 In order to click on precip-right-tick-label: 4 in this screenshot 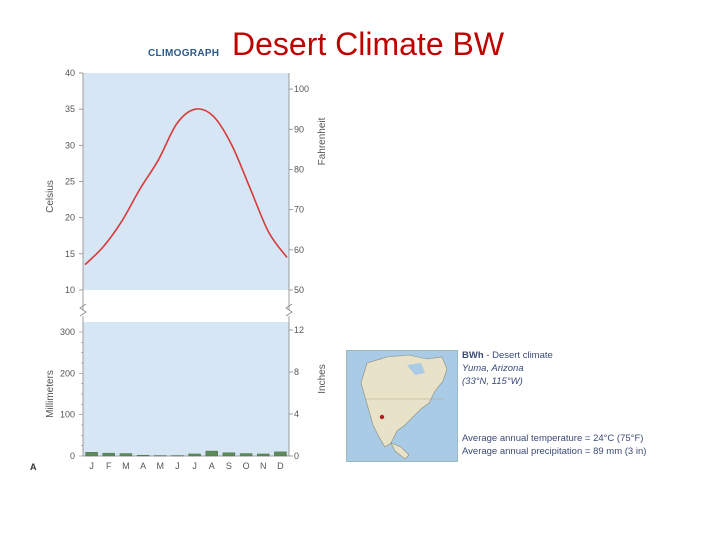, I will do `click(296, 414)`.